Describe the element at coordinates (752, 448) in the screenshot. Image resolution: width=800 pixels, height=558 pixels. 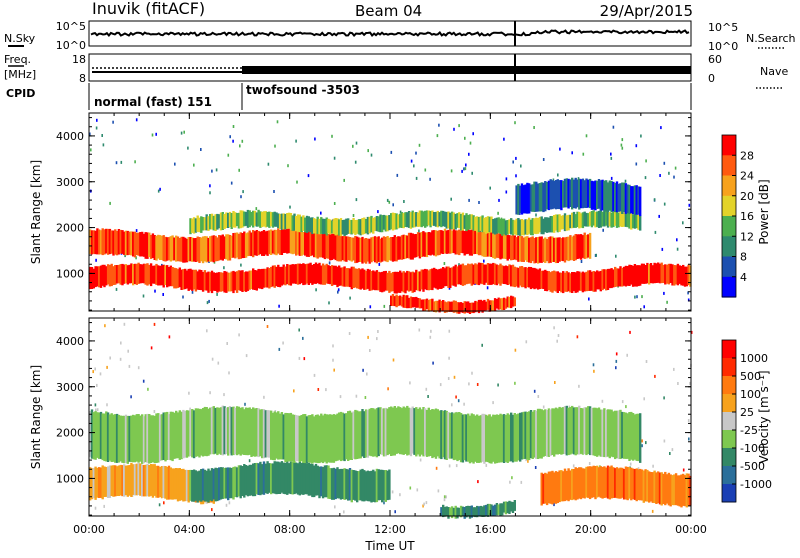
I see `colorbar-tick: -100` at that location.